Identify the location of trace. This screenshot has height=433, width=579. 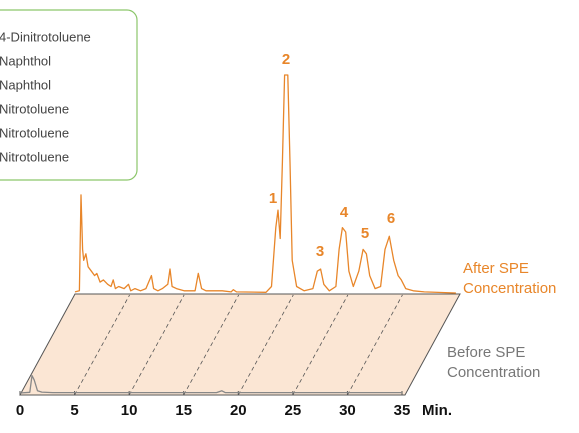
(210, 384).